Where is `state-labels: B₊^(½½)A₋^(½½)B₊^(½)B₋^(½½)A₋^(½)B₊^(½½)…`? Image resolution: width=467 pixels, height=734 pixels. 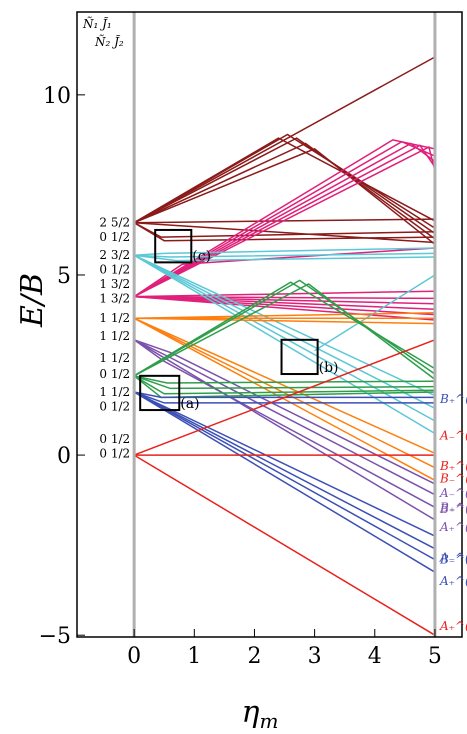
state-labels: B₊^(½½)A₋^(½½)B₊^(½)B₋^(½½)A₋^(½)B₊^(½½)… is located at coordinates (453, 512).